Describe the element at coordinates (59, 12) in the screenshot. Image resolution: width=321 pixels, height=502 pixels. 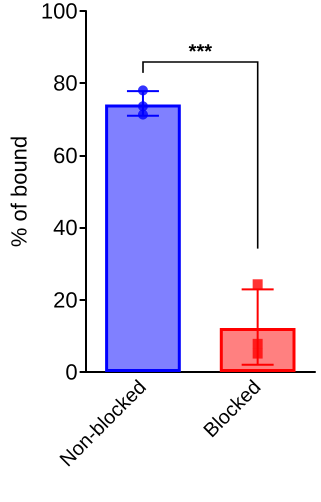
I see `y-tick-label: 100` at that location.